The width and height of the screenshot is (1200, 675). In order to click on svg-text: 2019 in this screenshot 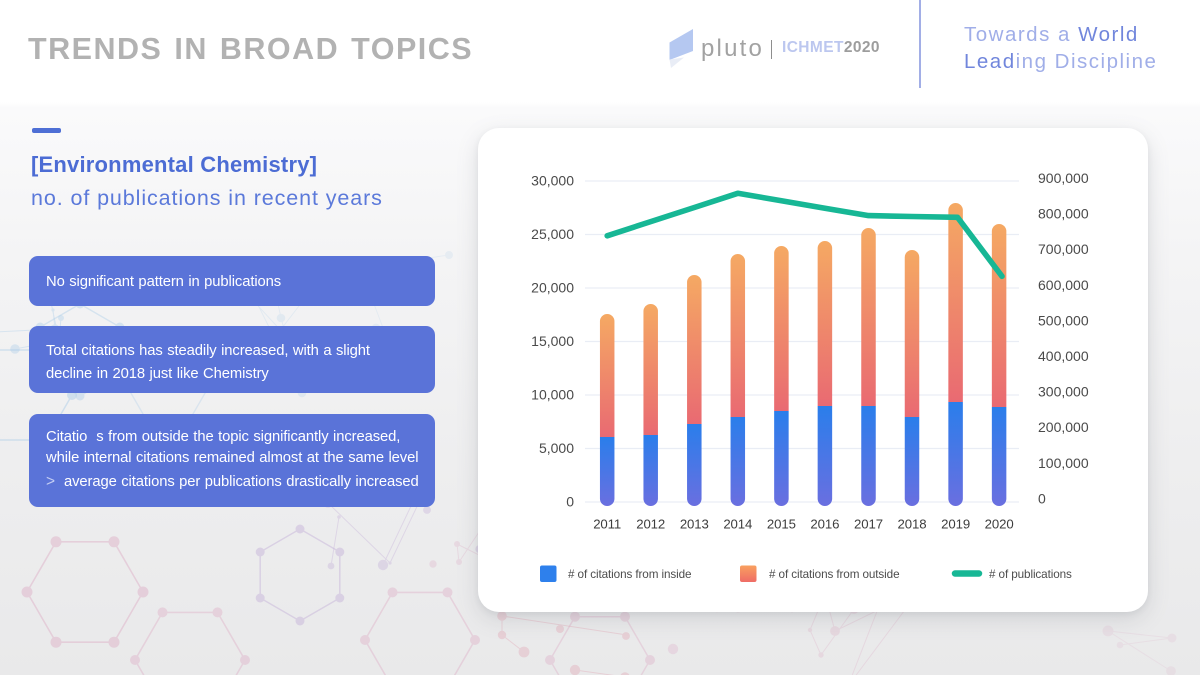, I will do `click(955, 524)`.